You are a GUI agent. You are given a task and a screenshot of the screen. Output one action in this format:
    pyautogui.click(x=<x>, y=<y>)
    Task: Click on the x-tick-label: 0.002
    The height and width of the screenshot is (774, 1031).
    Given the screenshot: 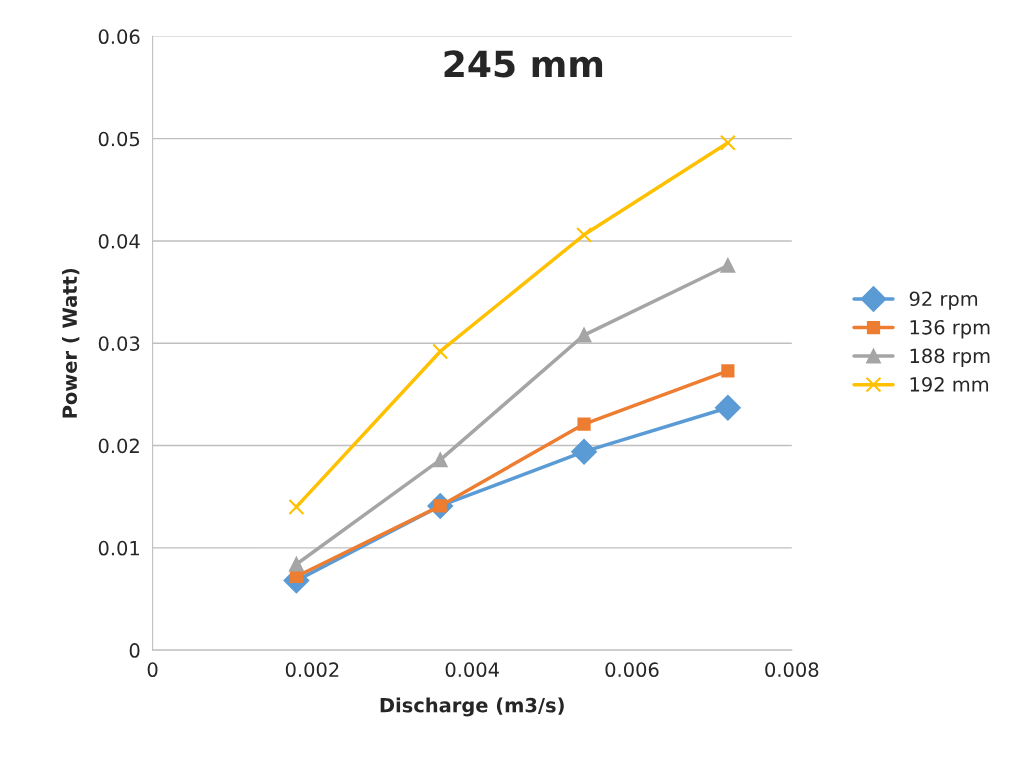 What is the action you would take?
    pyautogui.click(x=312, y=670)
    